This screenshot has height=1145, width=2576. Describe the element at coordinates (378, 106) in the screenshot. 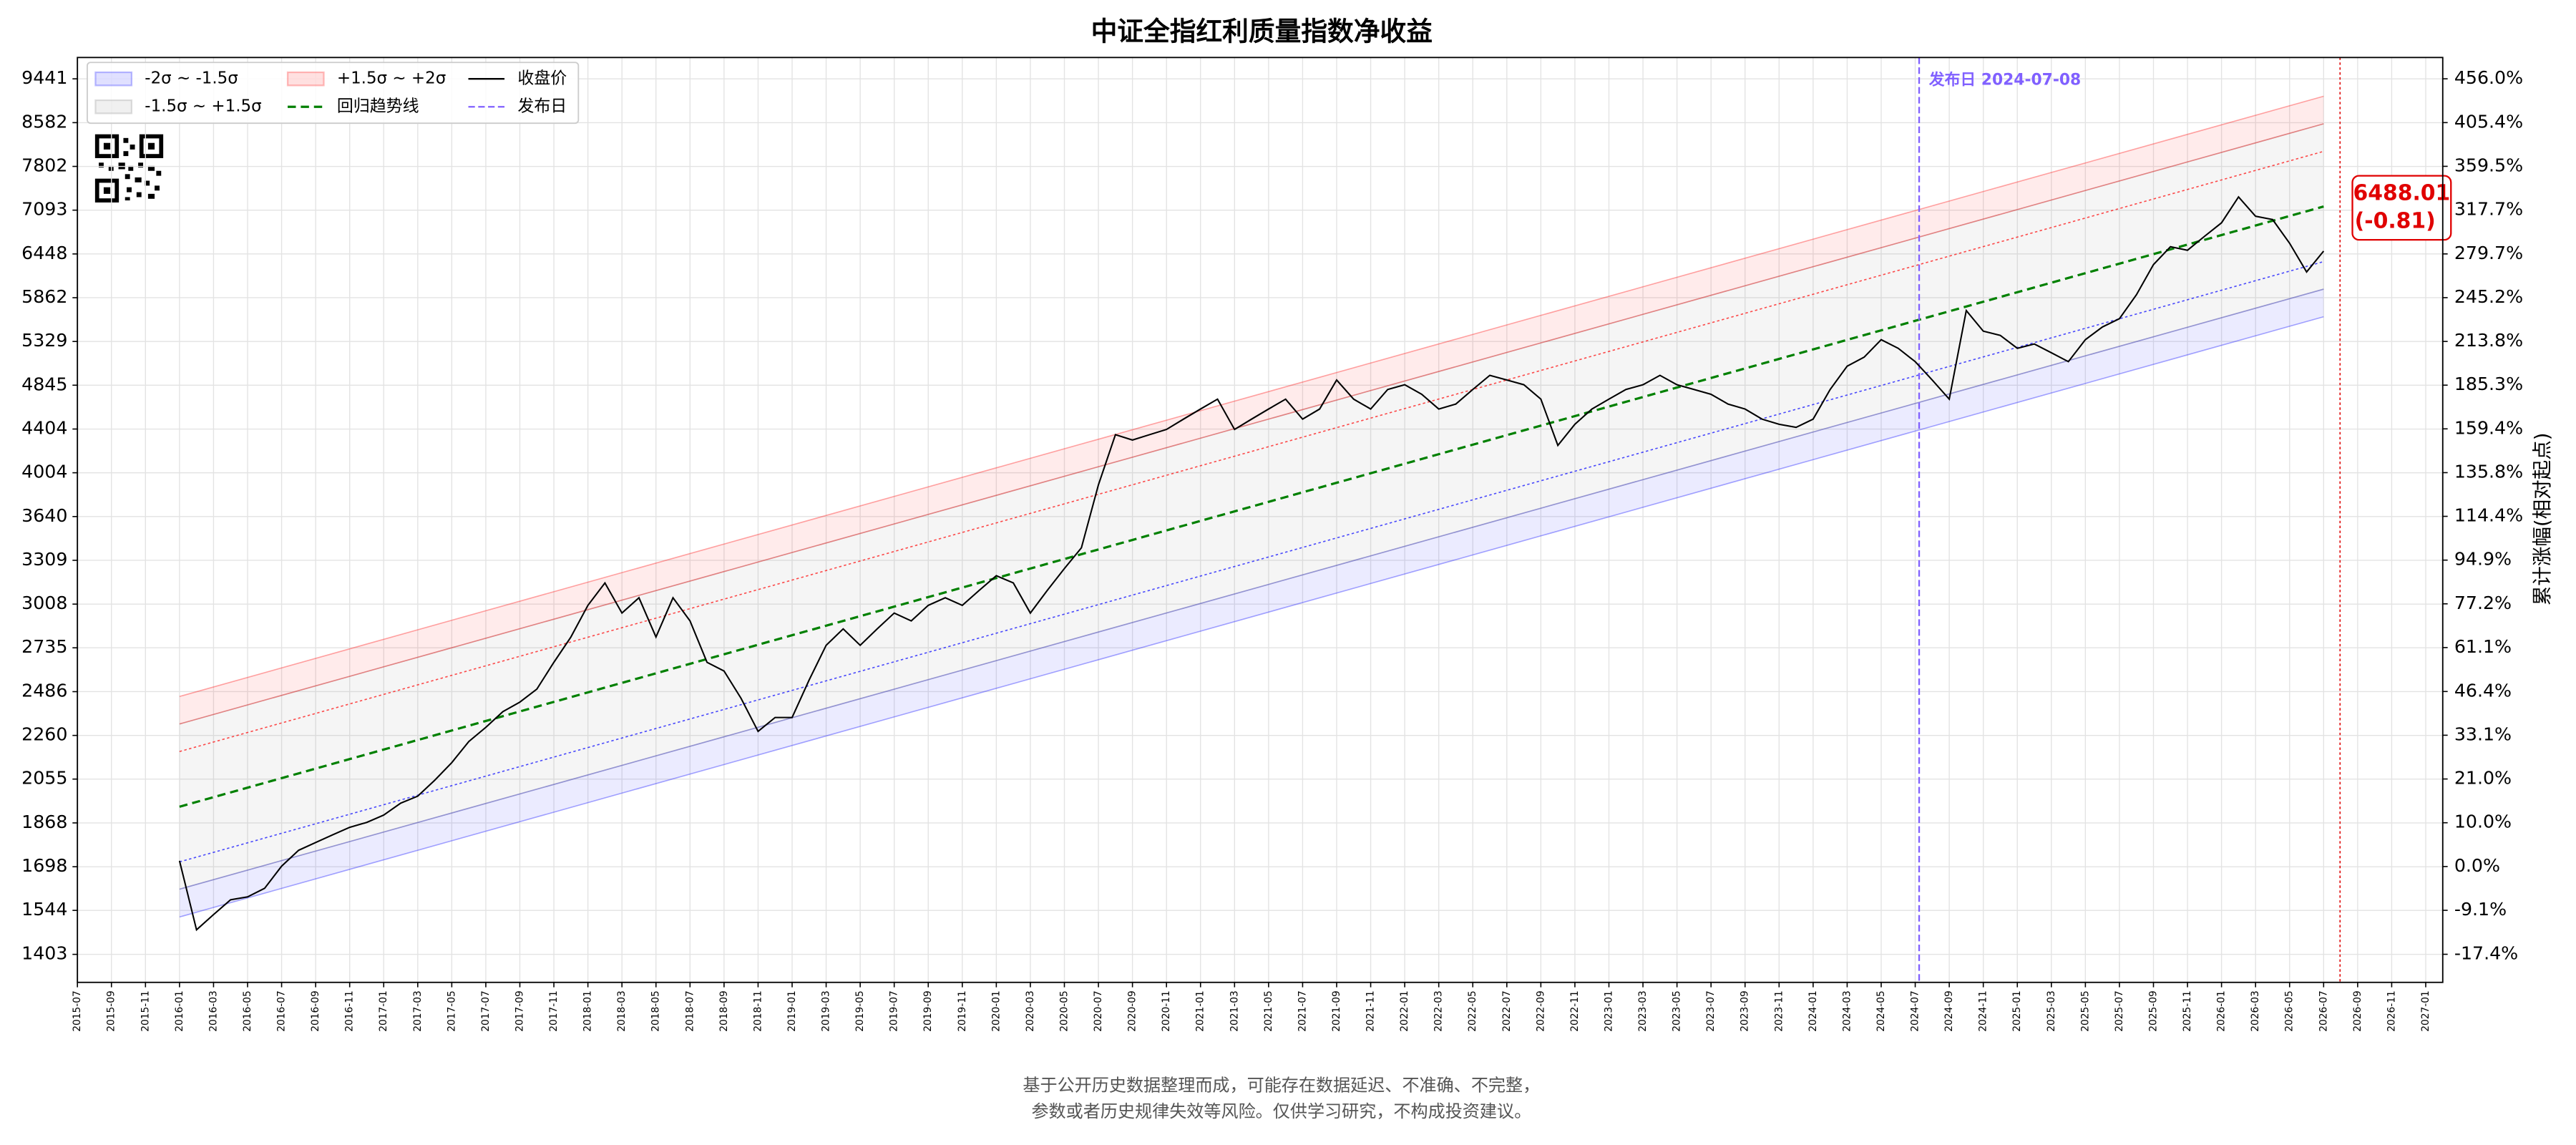

I see `legend-label: 回归趋势线` at that location.